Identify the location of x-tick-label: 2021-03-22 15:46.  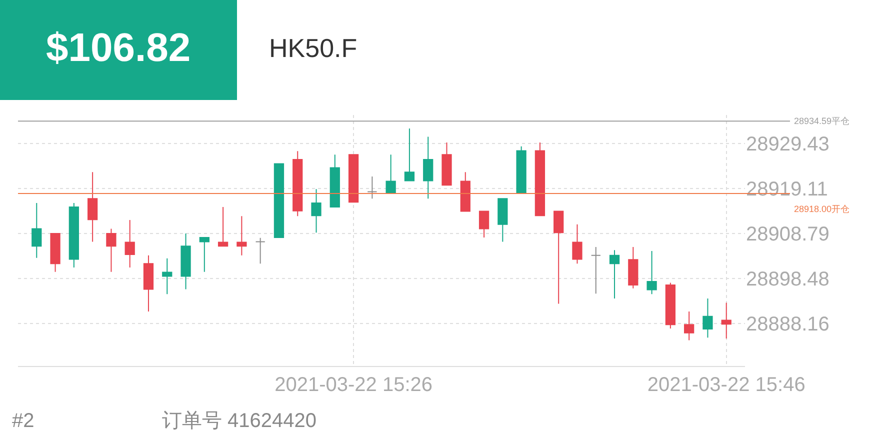
(726, 385).